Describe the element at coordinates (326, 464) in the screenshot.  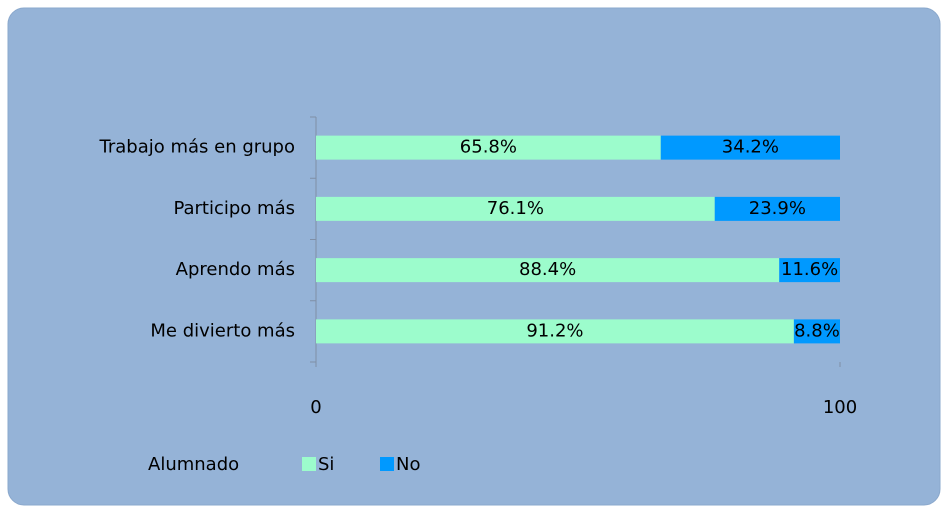
I see `legend-label: Si` at that location.